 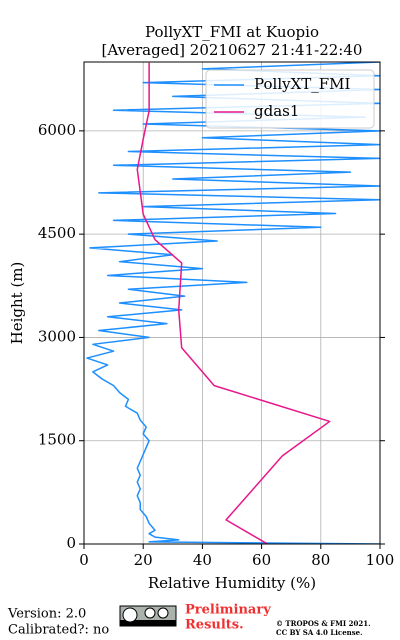 What do you see at coordinates (71, 543) in the screenshot?
I see `y-tick-label: 0` at bounding box center [71, 543].